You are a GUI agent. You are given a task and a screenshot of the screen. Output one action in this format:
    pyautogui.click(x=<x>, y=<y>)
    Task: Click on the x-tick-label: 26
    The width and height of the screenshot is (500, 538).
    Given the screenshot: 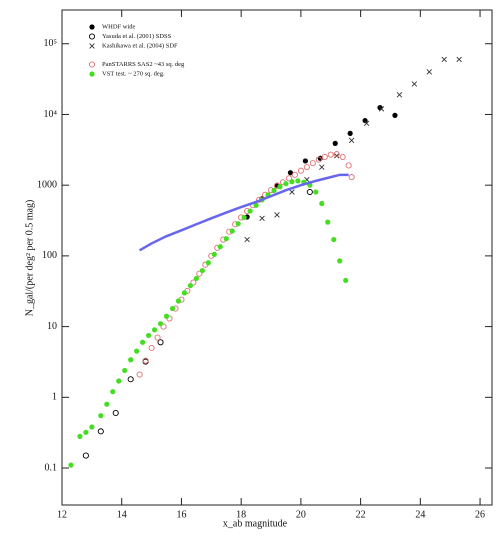 What is the action you would take?
    pyautogui.click(x=480, y=514)
    